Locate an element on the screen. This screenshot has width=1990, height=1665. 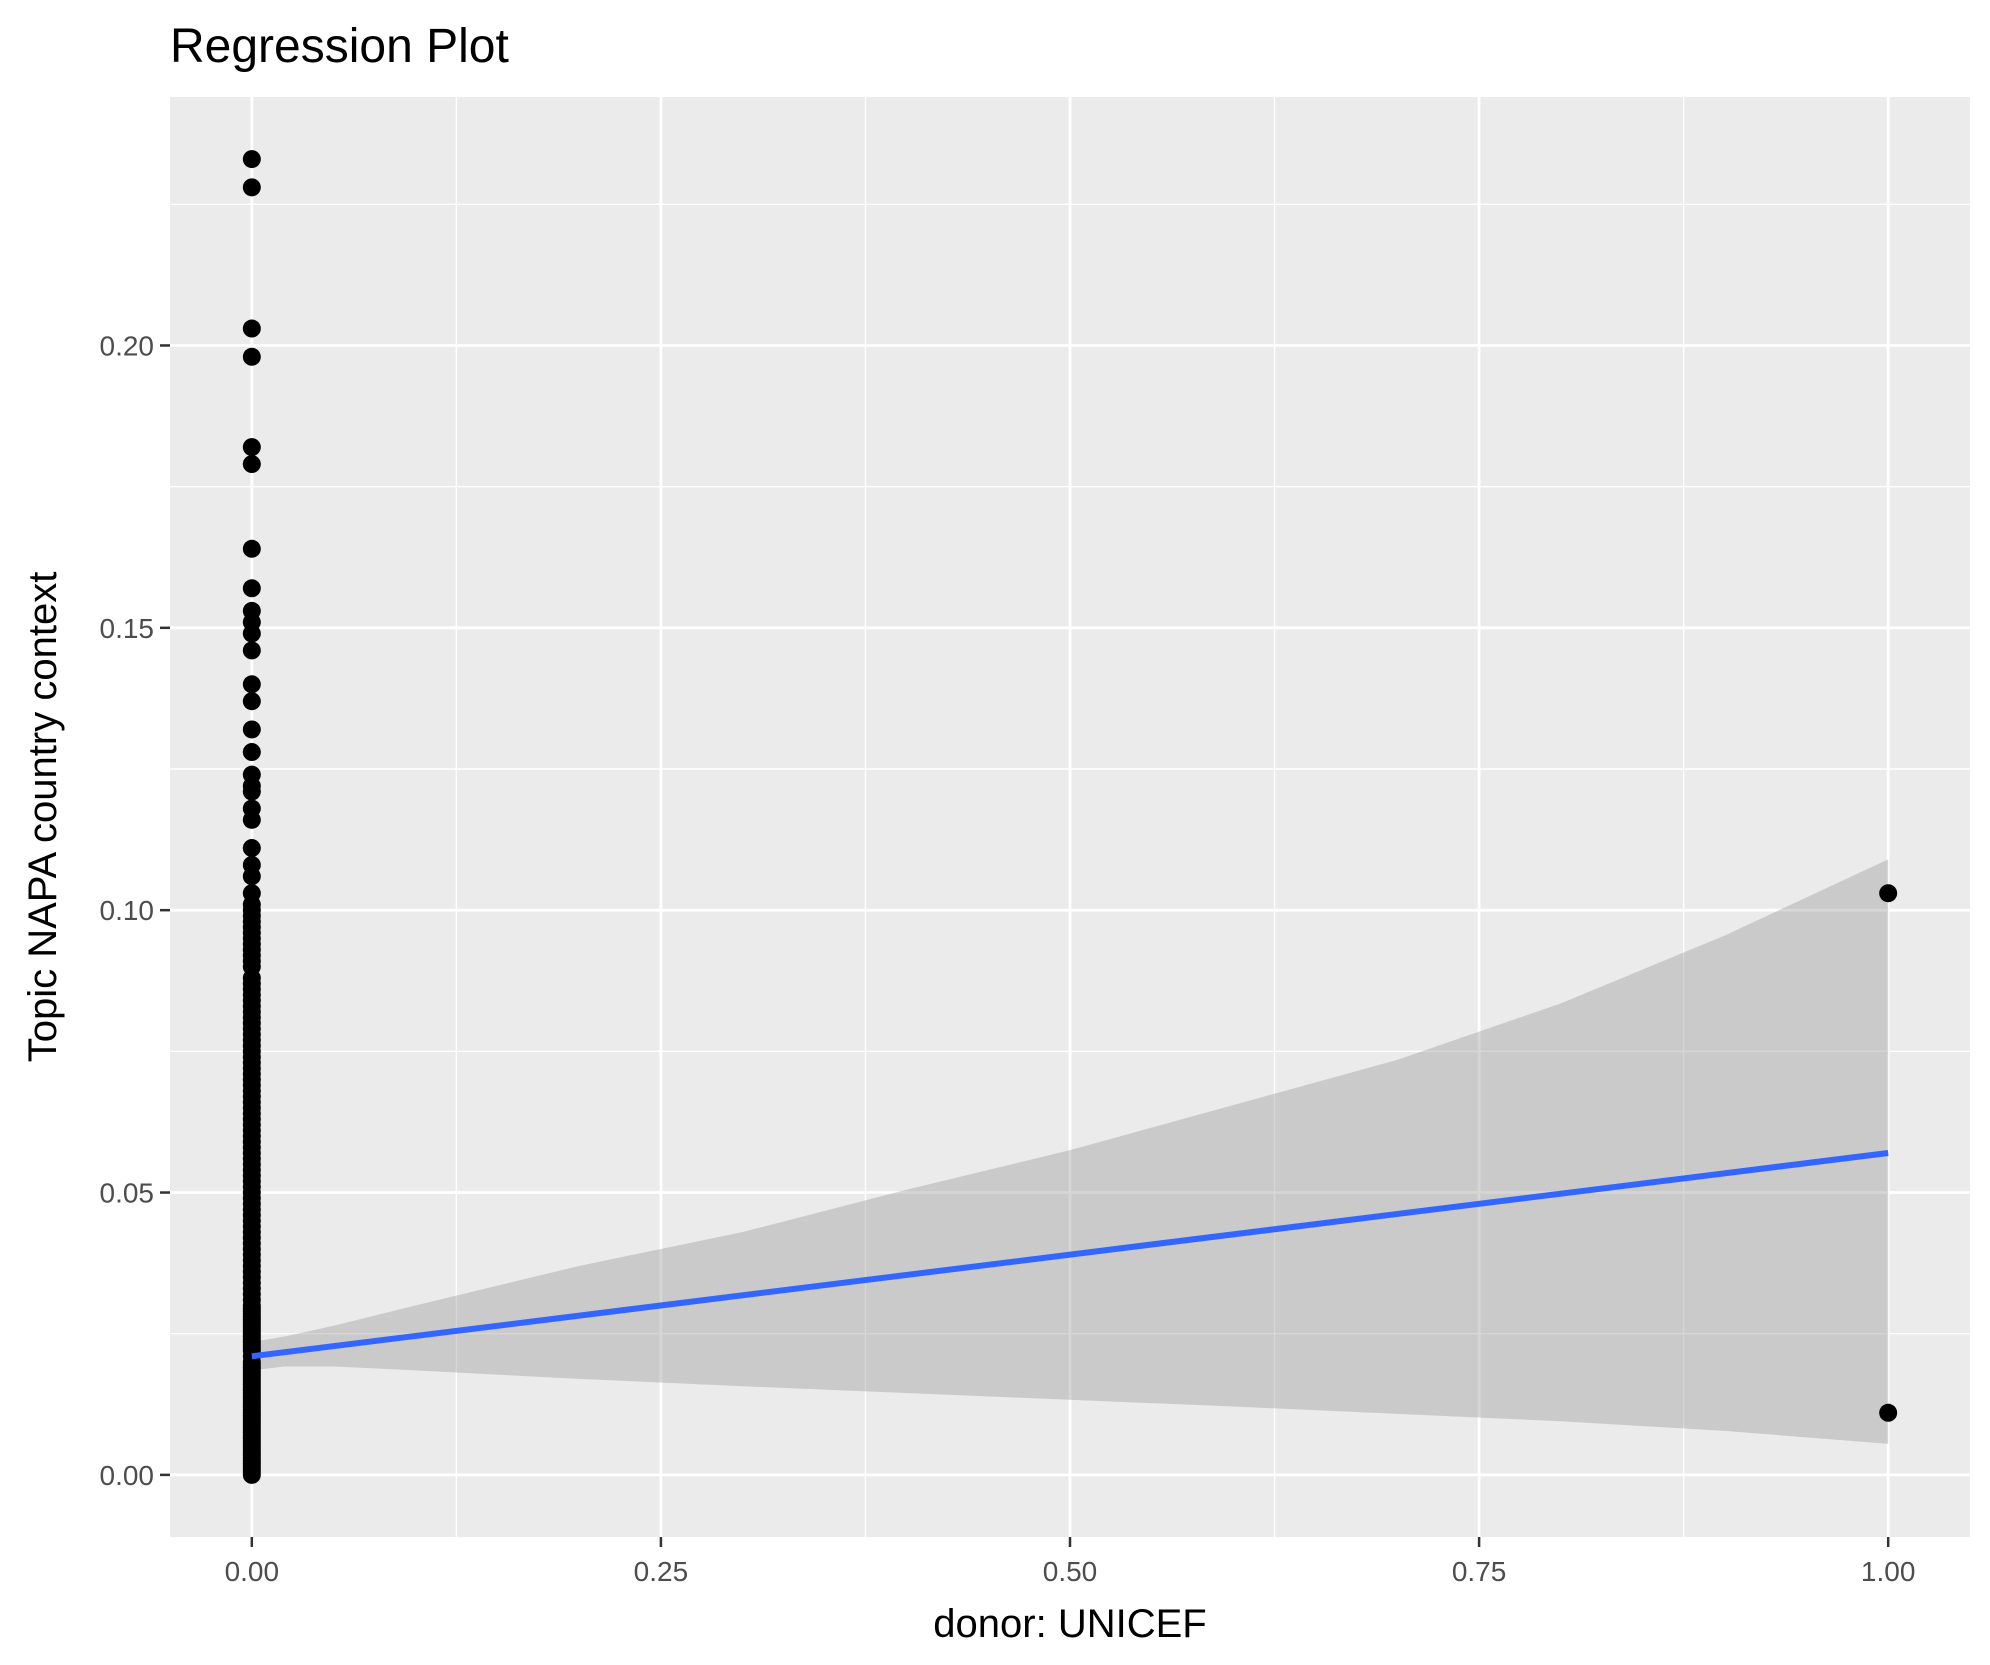
regression-line is located at coordinates (1070, 1255).